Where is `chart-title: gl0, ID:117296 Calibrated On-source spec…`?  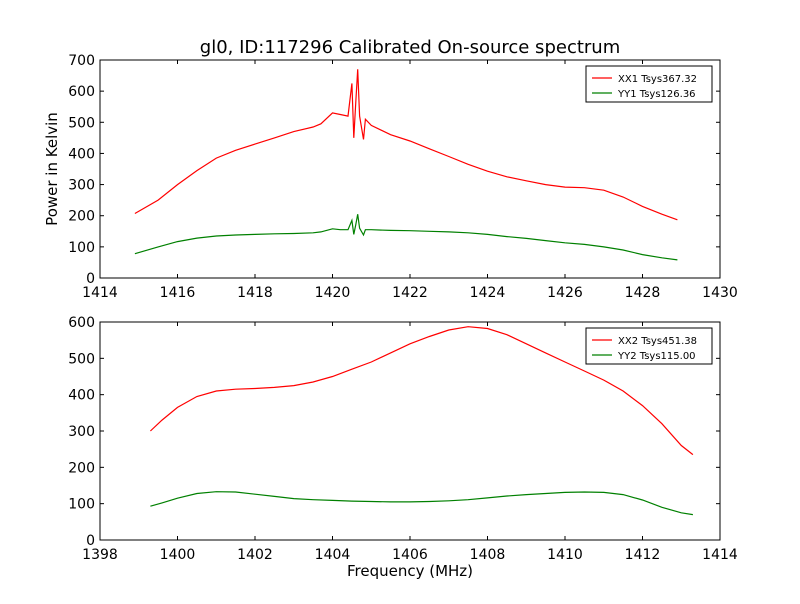
chart-title: gl0, ID:117296 Calibrated On-source spec… is located at coordinates (410, 47).